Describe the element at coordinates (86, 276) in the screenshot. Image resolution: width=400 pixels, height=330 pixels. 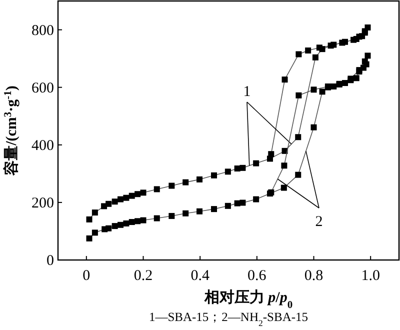
I see `x-tick-label: 0` at that location.